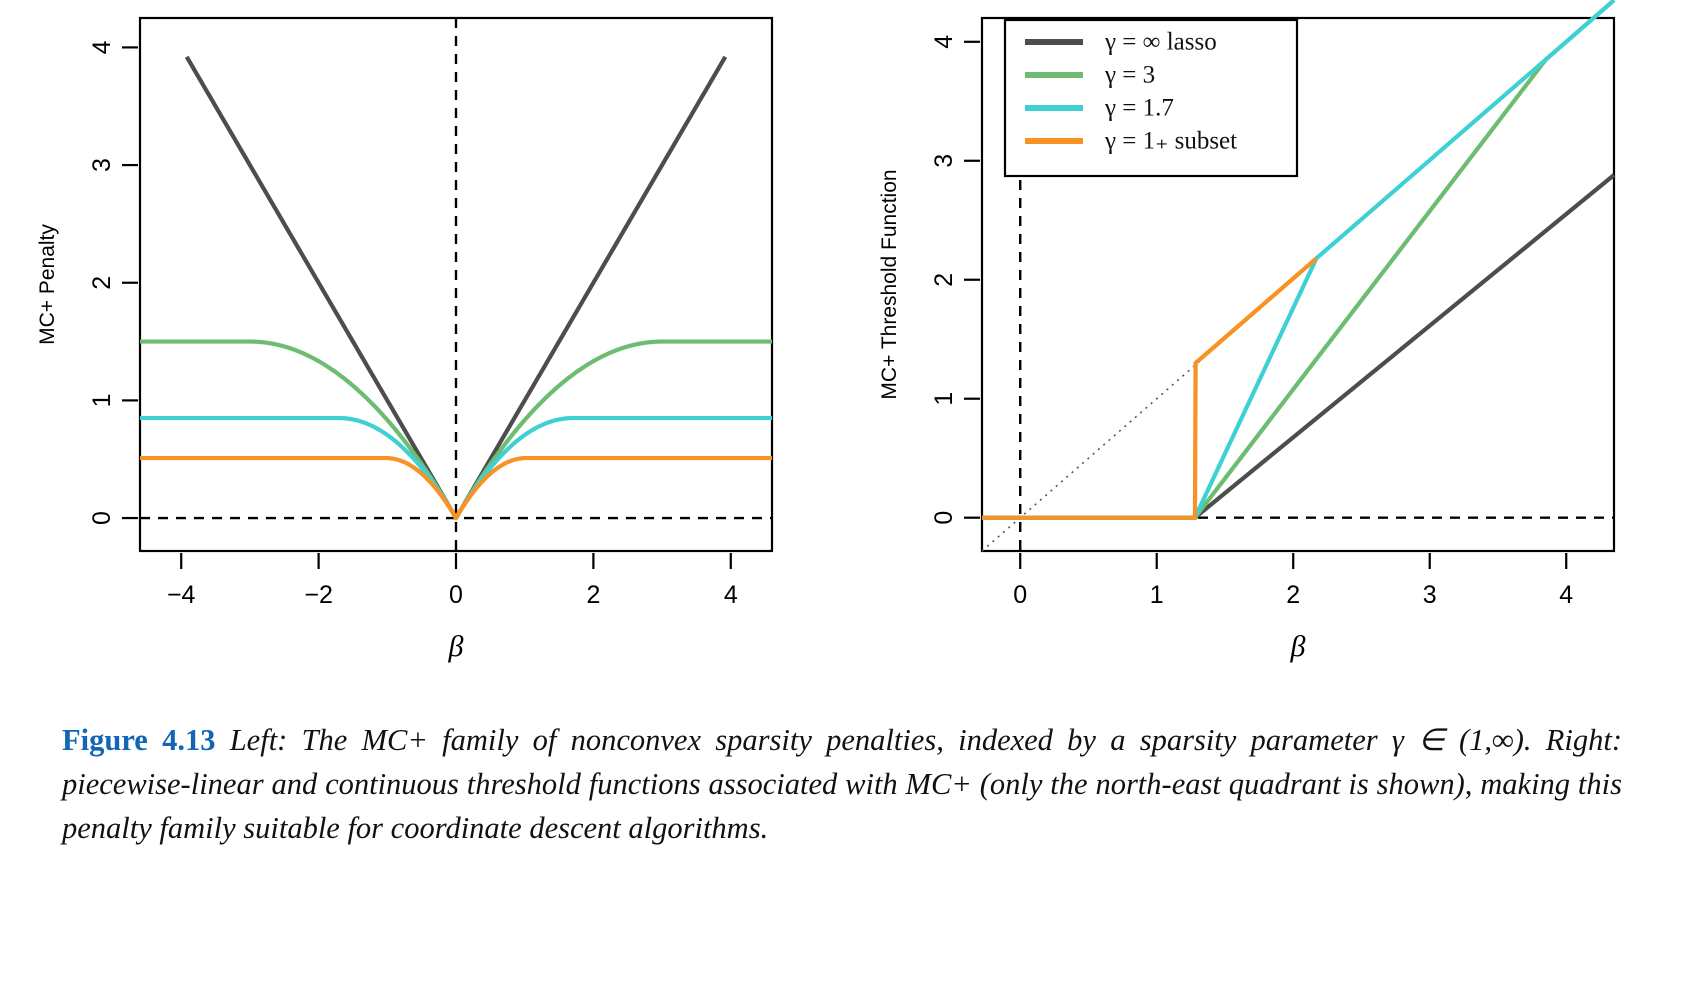 This screenshot has height=999, width=1684. I want to click on legend: γ = ∞ lasso γ = 3 γ = 1.7 γ = 1₊ subset, so click(1151, 98).